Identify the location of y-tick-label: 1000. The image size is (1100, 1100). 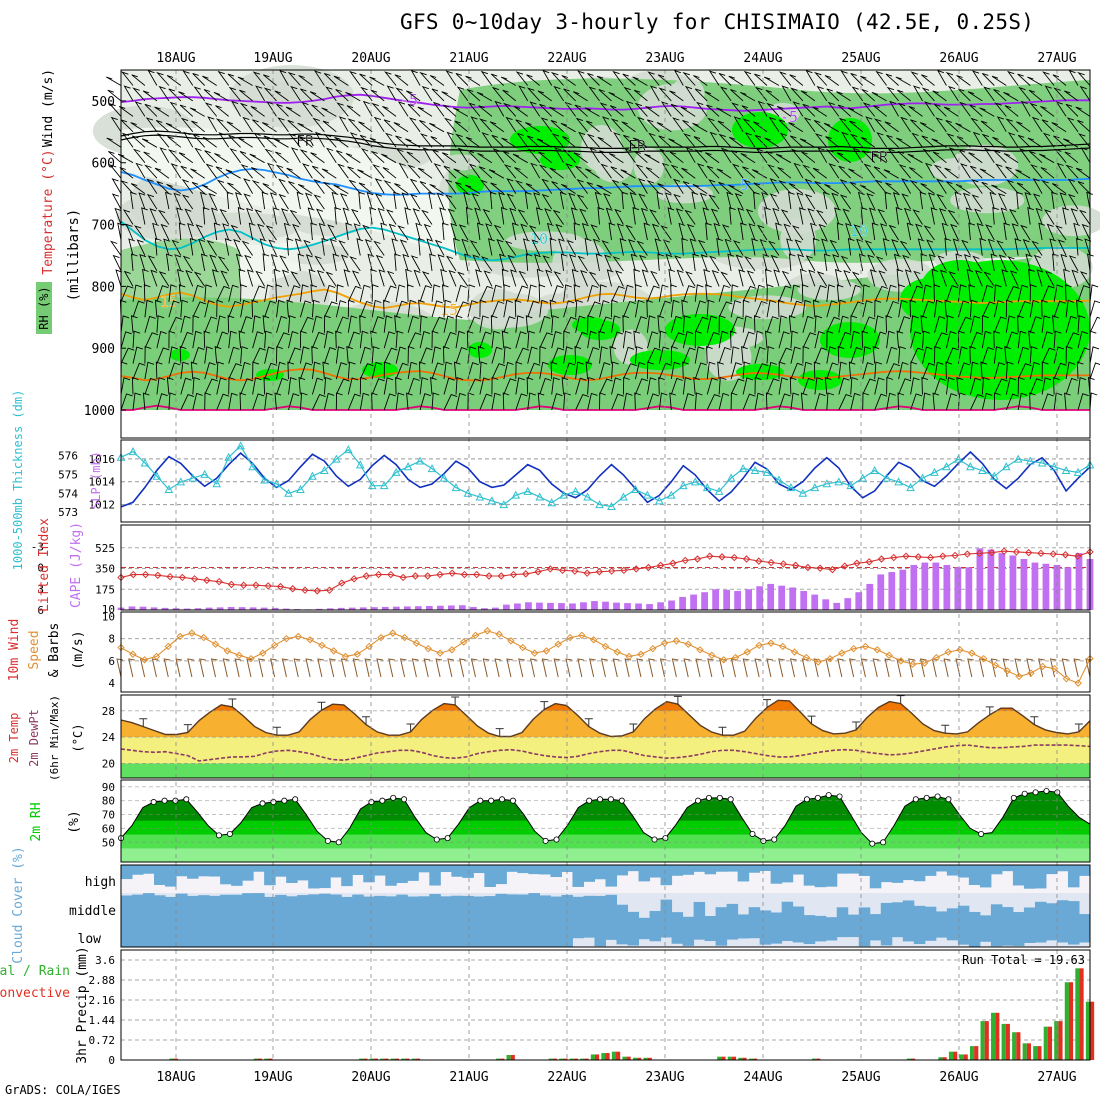
(99, 411).